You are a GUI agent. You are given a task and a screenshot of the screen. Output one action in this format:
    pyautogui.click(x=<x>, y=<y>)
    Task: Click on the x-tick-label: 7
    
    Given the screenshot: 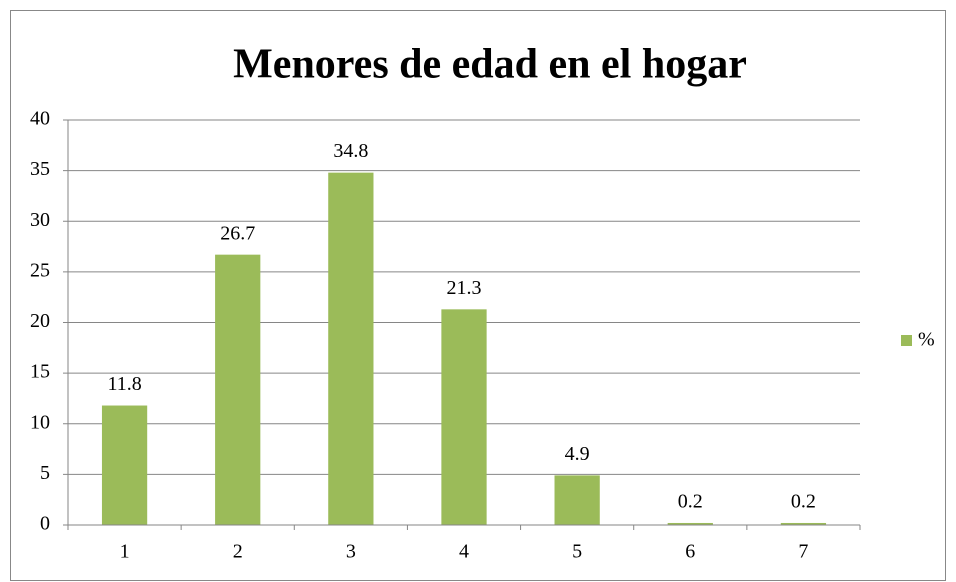 What is the action you would take?
    pyautogui.click(x=803, y=552)
    